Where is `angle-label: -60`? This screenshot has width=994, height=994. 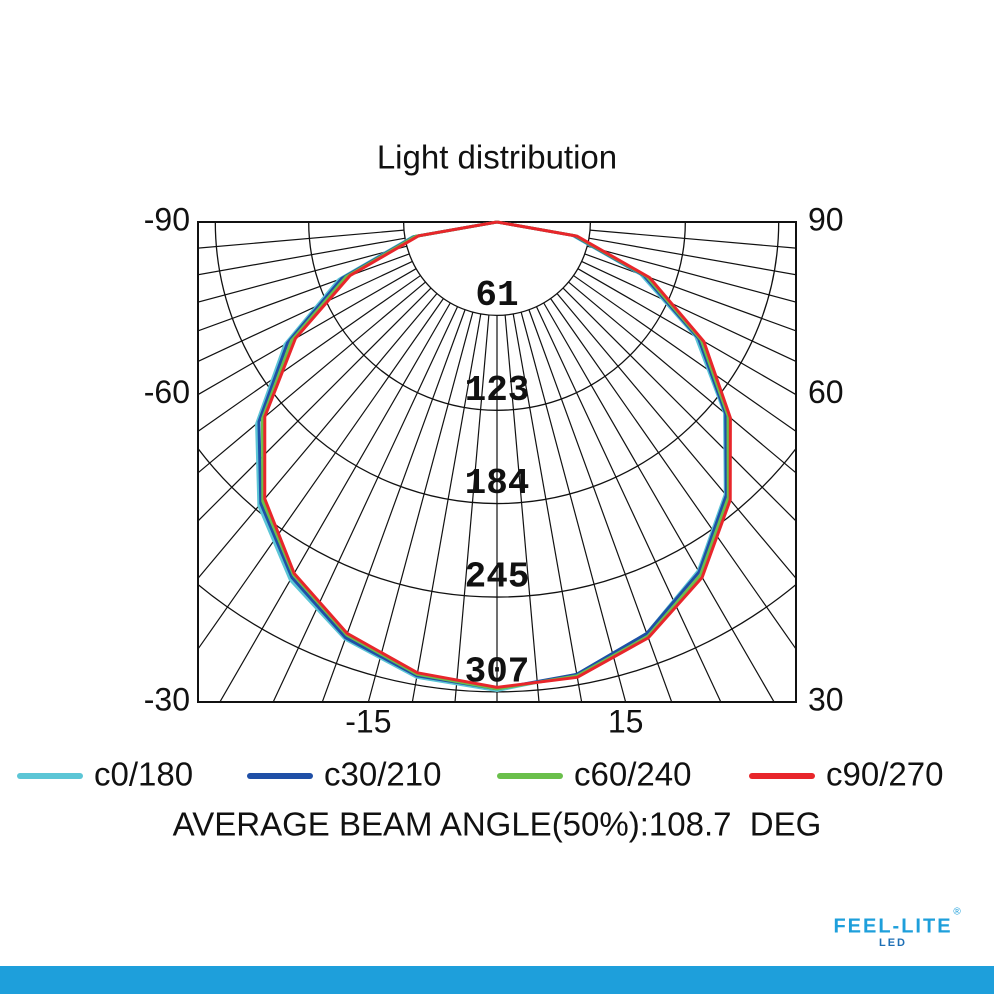 angle-label: -60 is located at coordinates (167, 392).